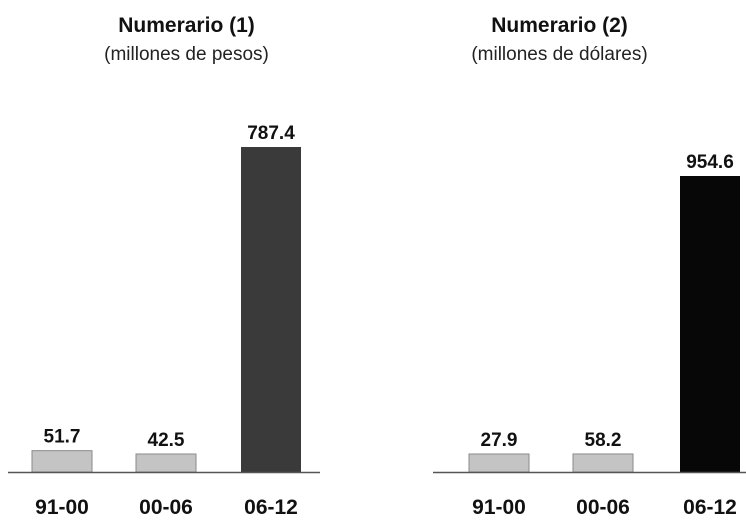 The height and width of the screenshot is (523, 746). What do you see at coordinates (710, 162) in the screenshot?
I see `value-label: 954.6` at bounding box center [710, 162].